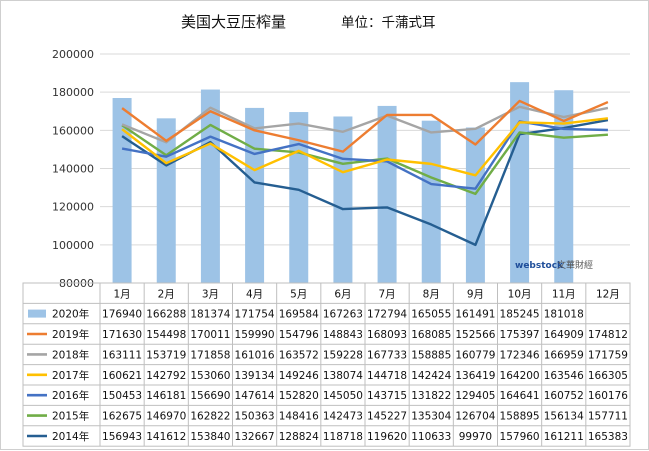 The width and height of the screenshot is (649, 451). Describe the element at coordinates (475, 315) in the screenshot. I see `table-cell-value: 161491` at that location.